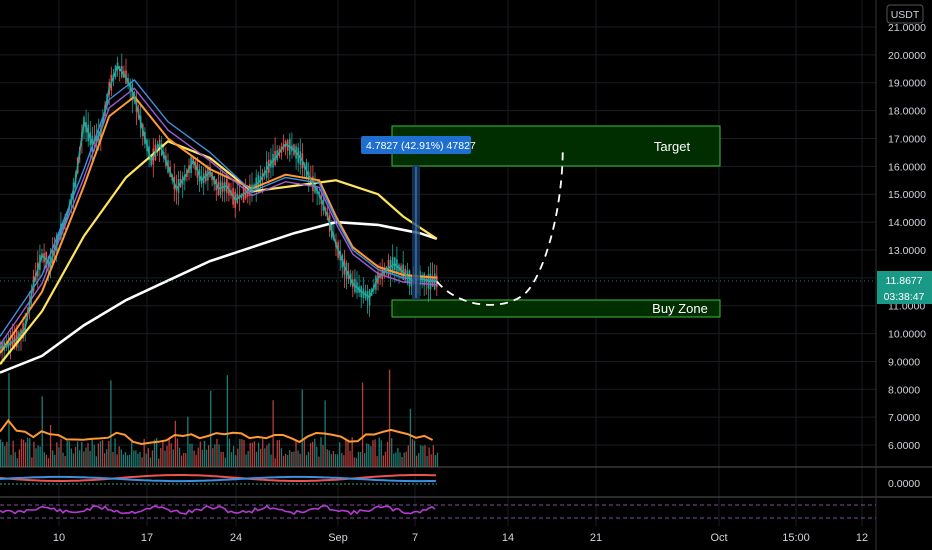  What do you see at coordinates (907, 335) in the screenshot?
I see `price-tick-label: 10.0000` at bounding box center [907, 335].